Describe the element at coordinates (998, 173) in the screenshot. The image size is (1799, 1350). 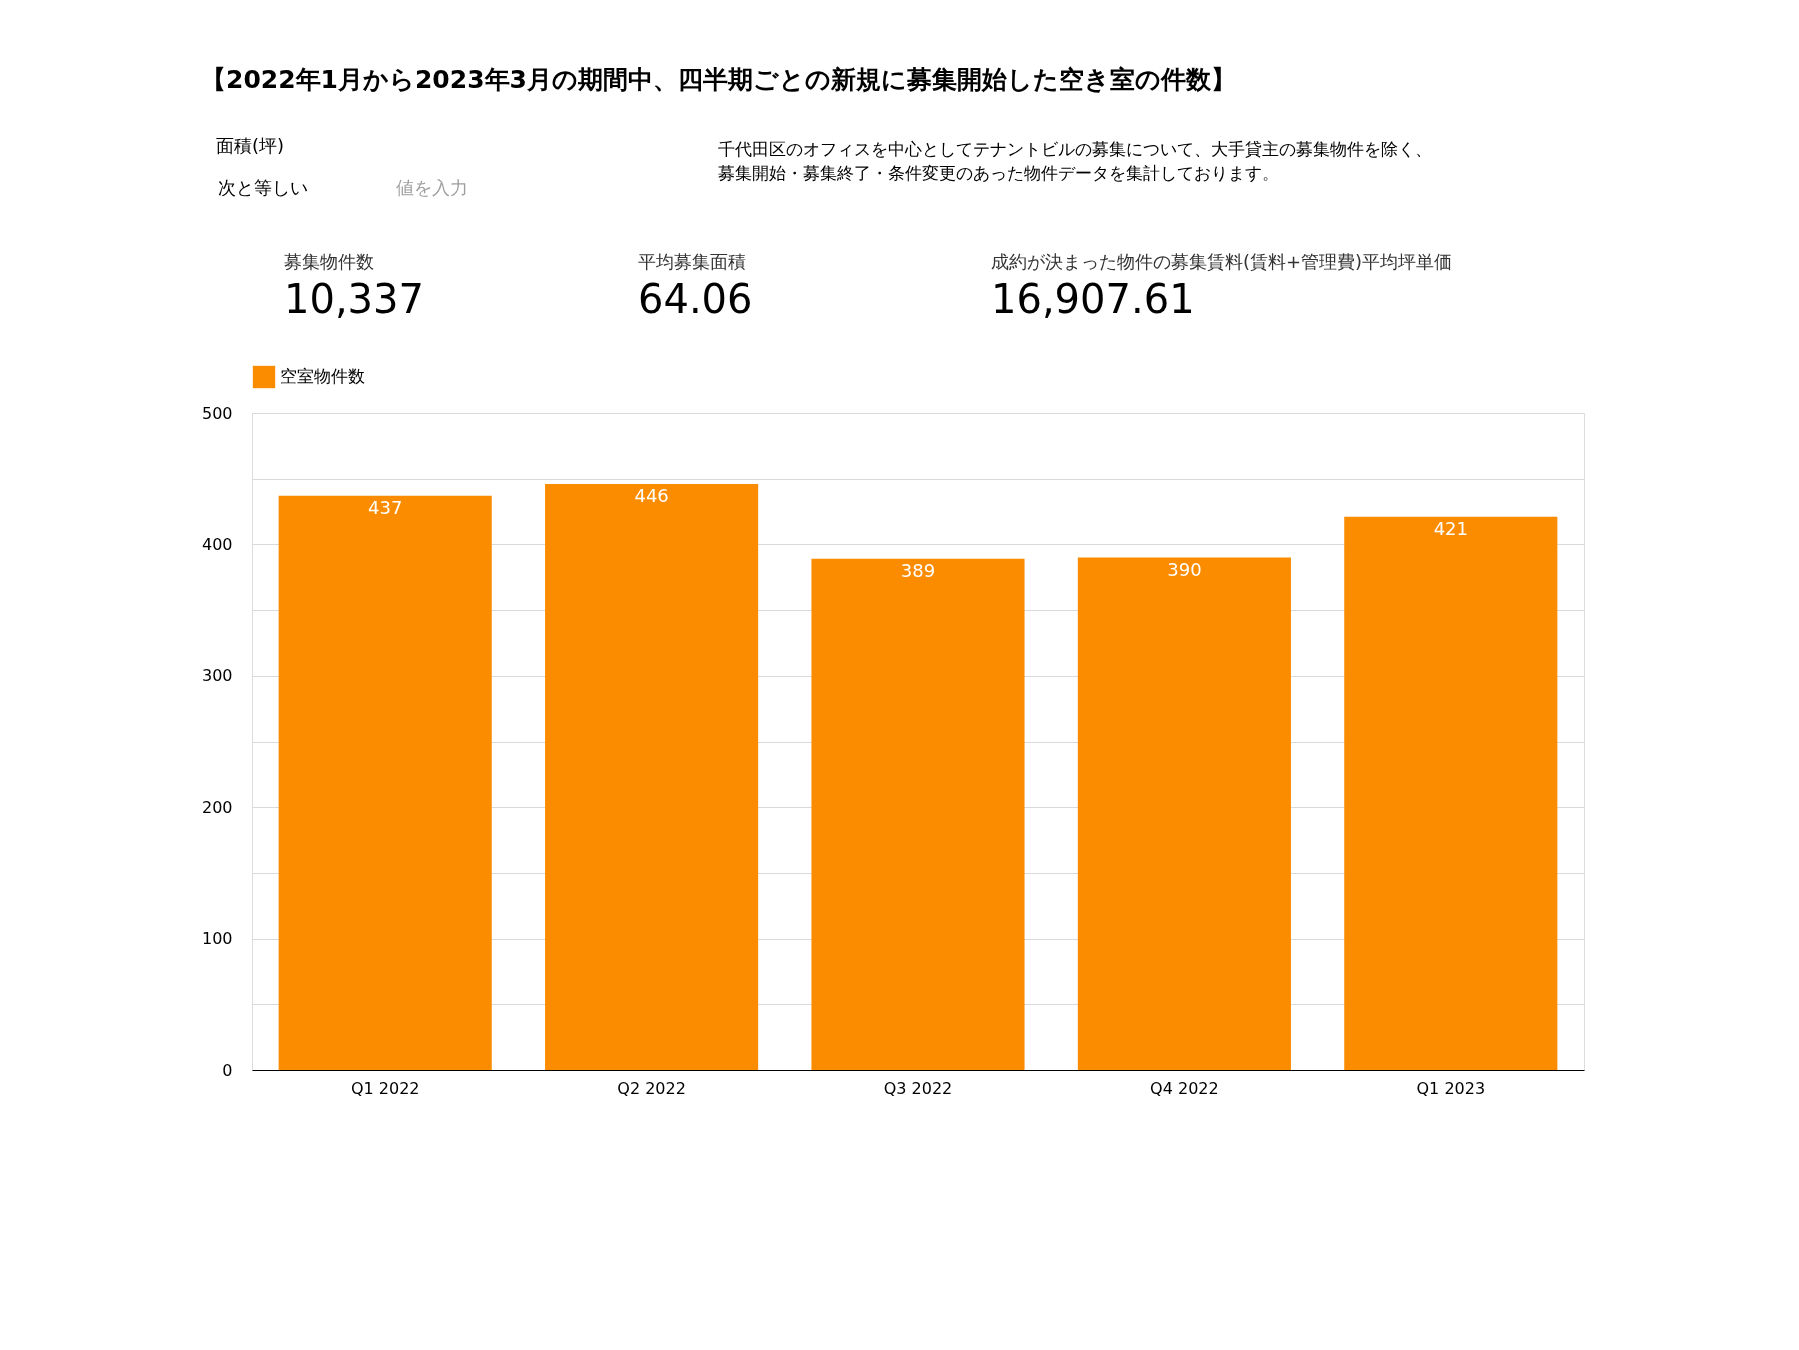
I see `text: 募集開始・募集終了・条件変更のあった物件データを集計しております。` at that location.